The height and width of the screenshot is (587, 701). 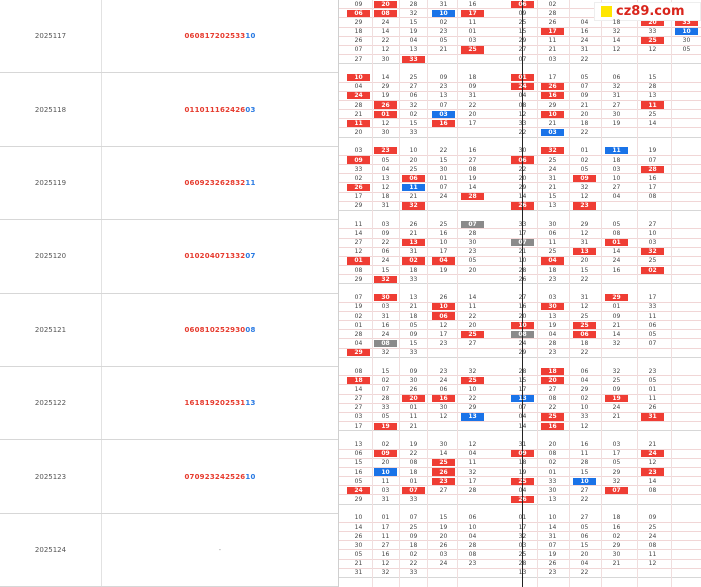 What do you see at coordinates (552, 344) in the screenshot?
I see `cell-number: 28` at bounding box center [552, 344].